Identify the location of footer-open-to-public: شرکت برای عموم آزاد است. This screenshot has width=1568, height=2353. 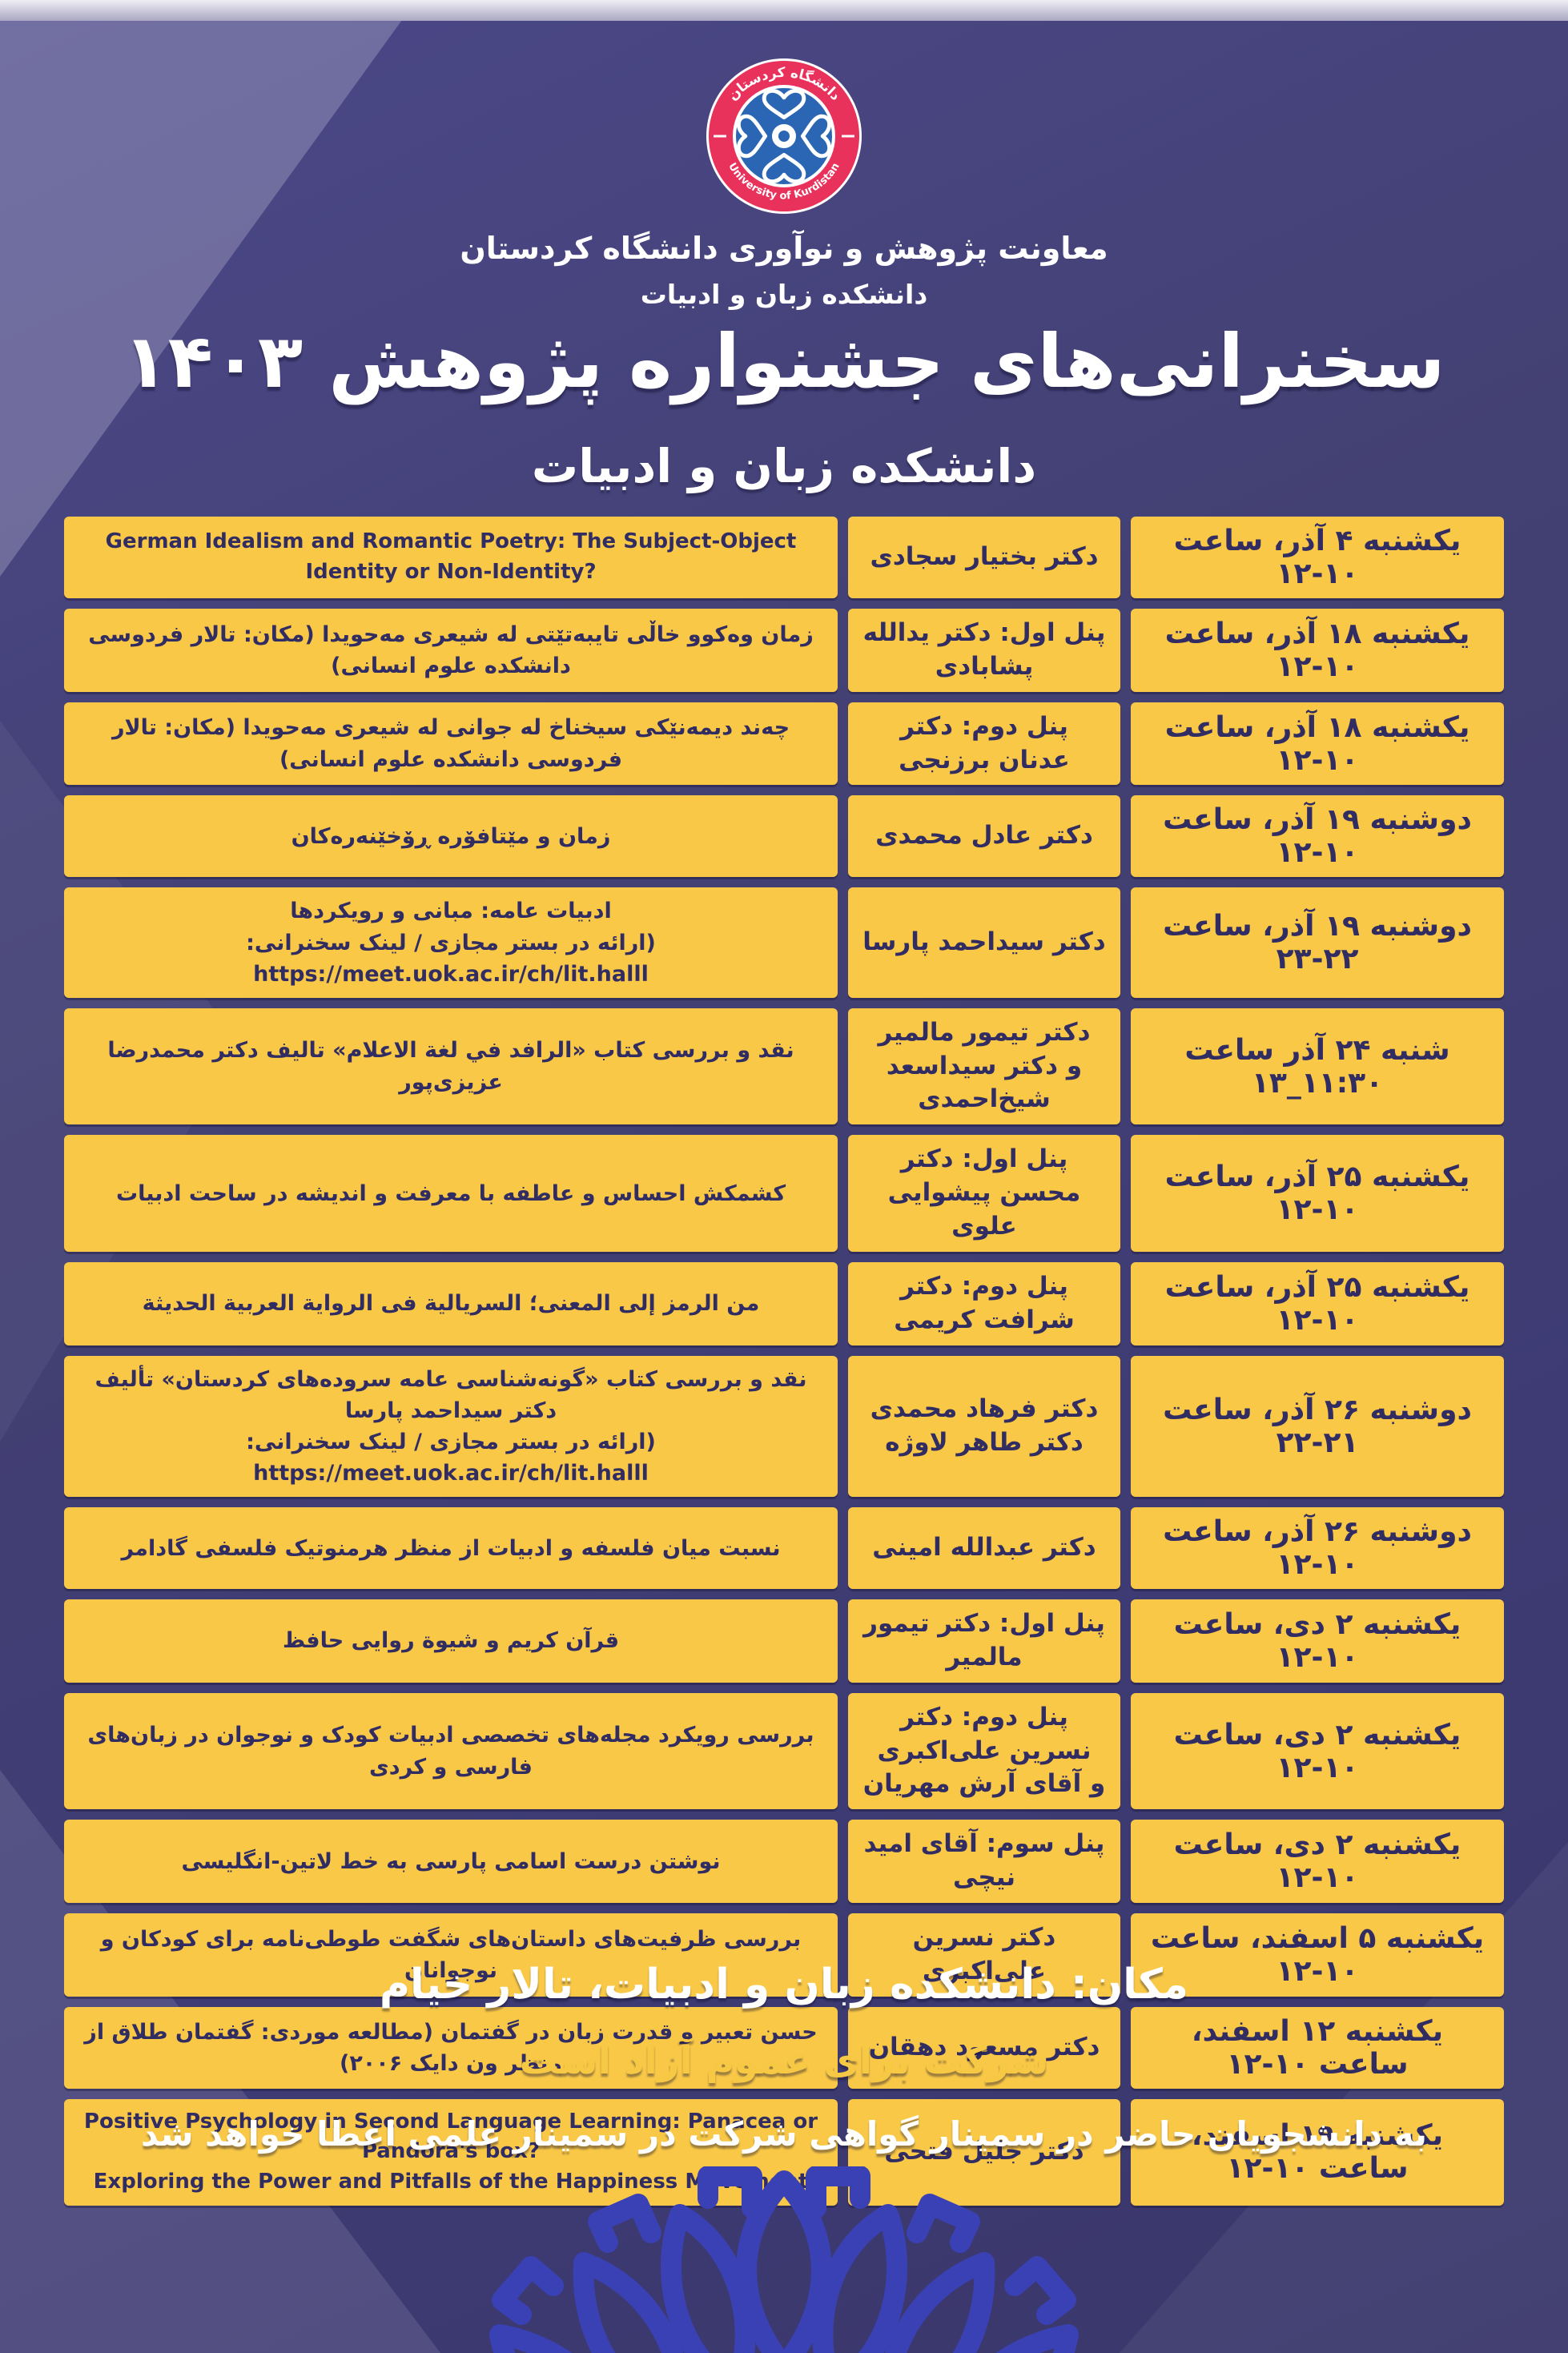
(784, 2060).